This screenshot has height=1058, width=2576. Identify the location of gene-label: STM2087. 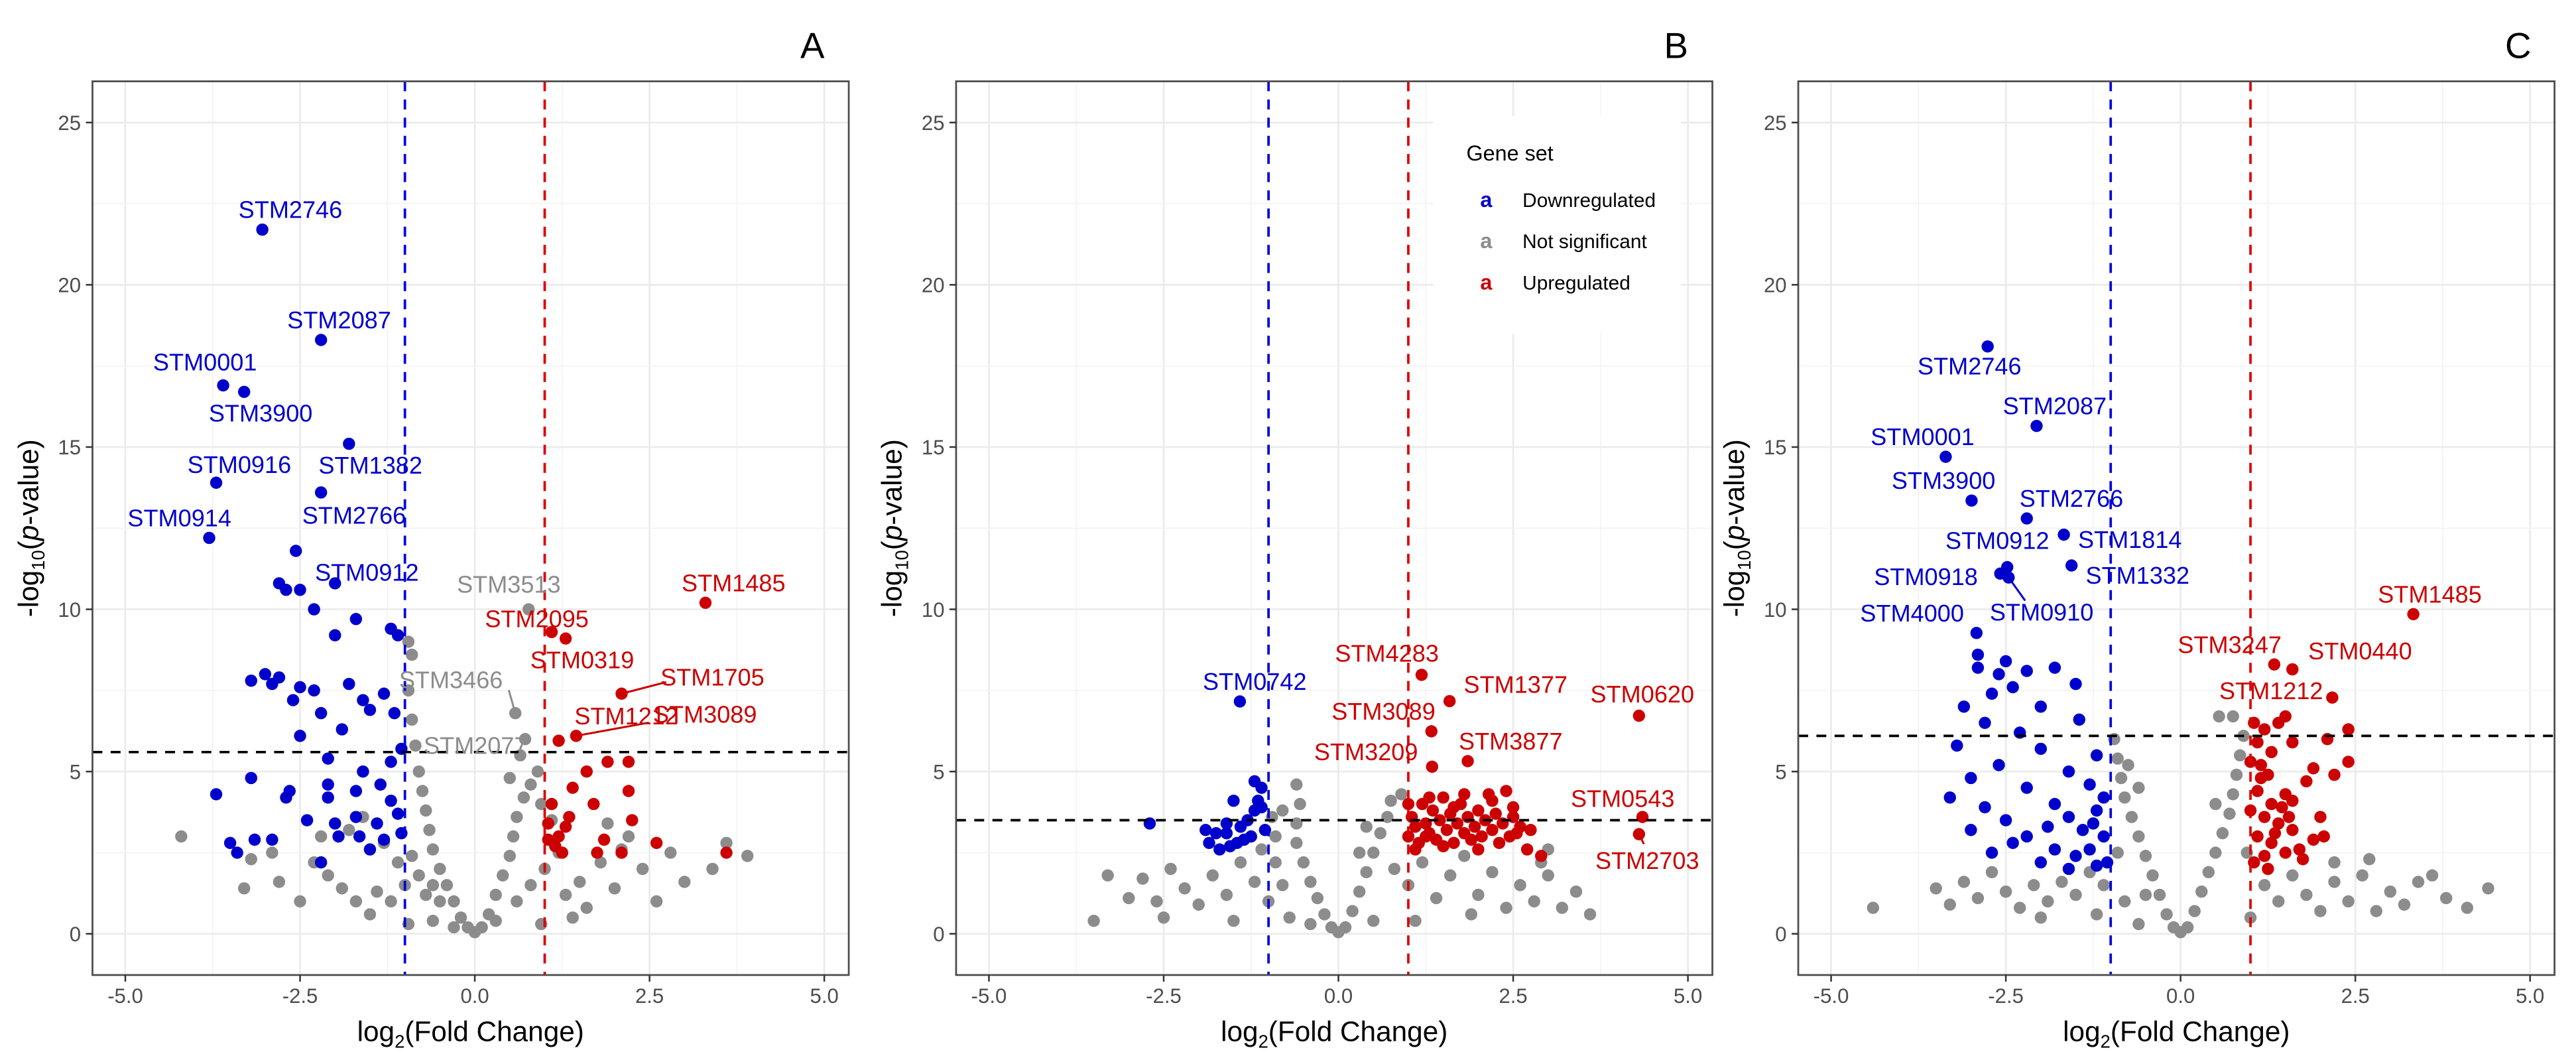
(2055, 406).